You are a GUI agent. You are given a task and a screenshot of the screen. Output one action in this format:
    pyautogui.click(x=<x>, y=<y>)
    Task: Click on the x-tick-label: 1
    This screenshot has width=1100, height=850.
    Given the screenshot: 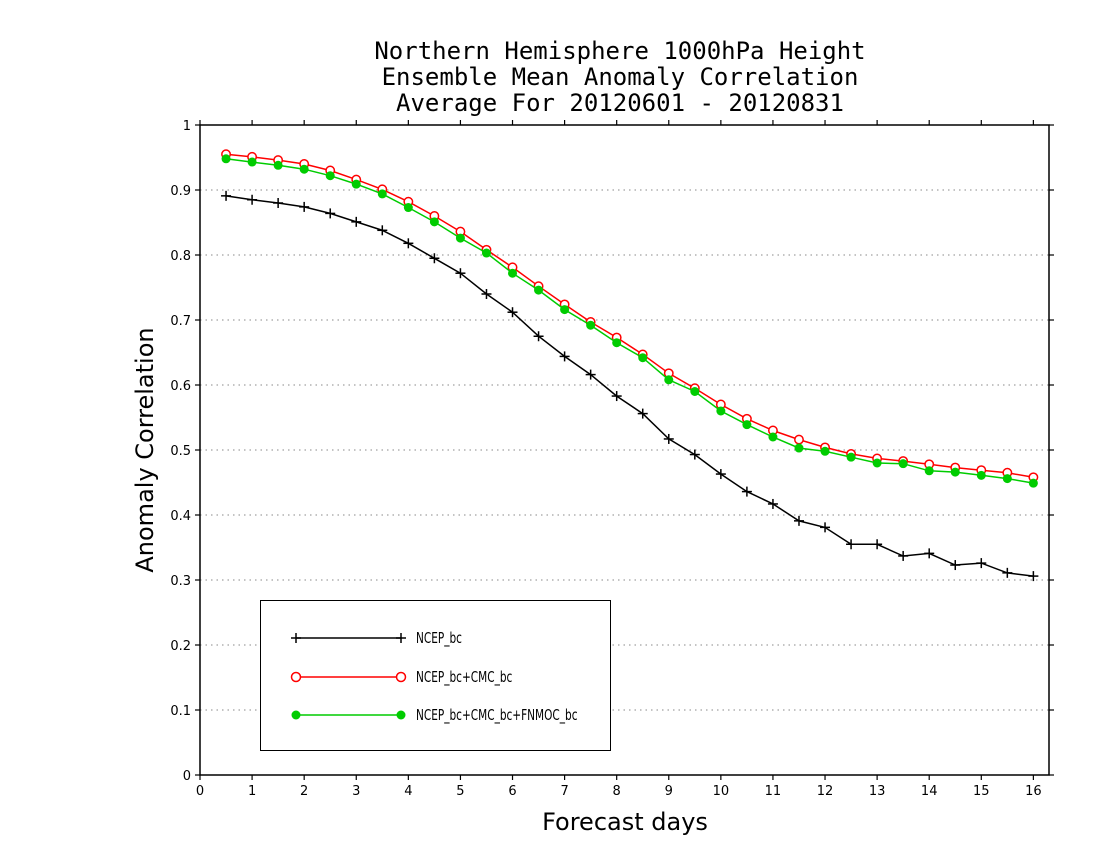 What is the action you would take?
    pyautogui.click(x=252, y=791)
    